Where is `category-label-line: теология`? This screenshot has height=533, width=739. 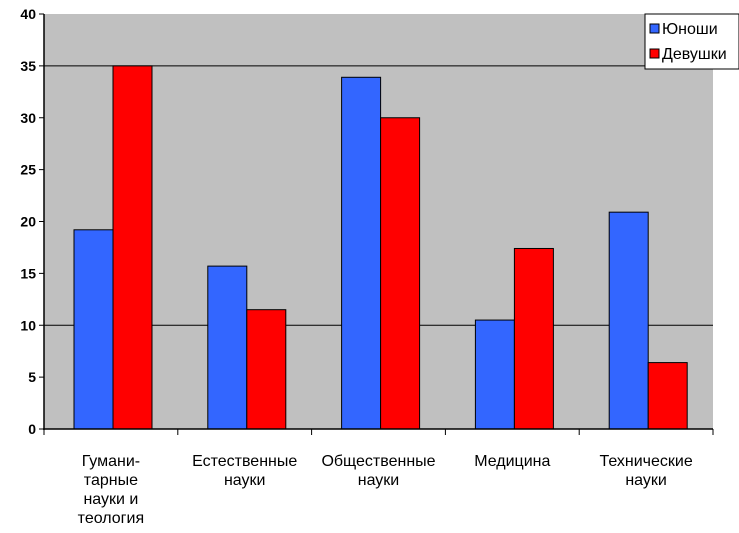
category-label-line: теология is located at coordinates (111, 518).